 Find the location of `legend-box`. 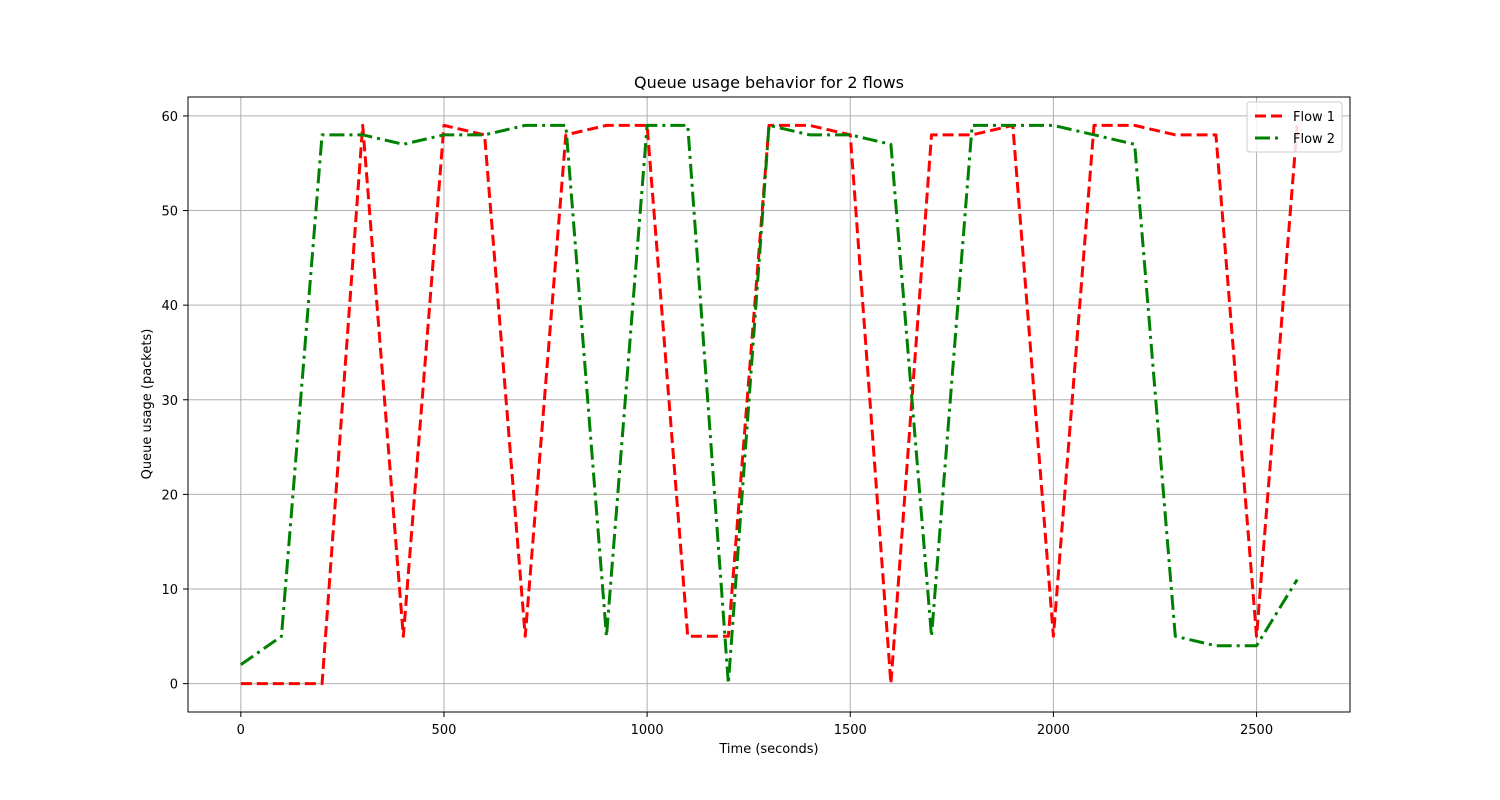

legend-box is located at coordinates (1294, 127).